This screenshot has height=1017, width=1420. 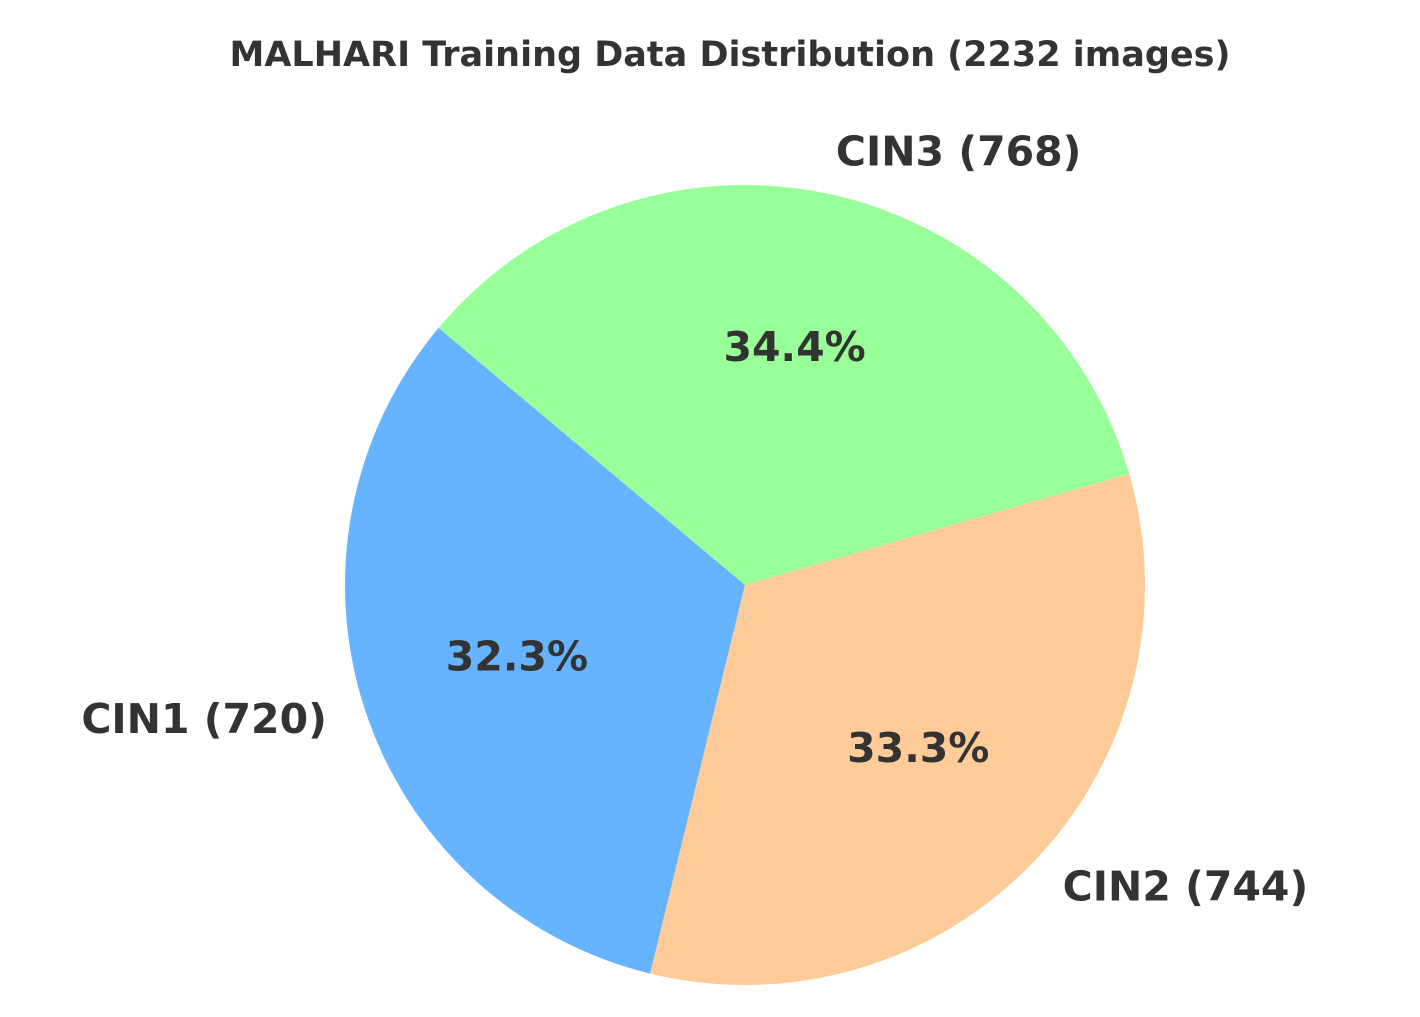 What do you see at coordinates (517, 657) in the screenshot?
I see `value-label: 32.3%` at bounding box center [517, 657].